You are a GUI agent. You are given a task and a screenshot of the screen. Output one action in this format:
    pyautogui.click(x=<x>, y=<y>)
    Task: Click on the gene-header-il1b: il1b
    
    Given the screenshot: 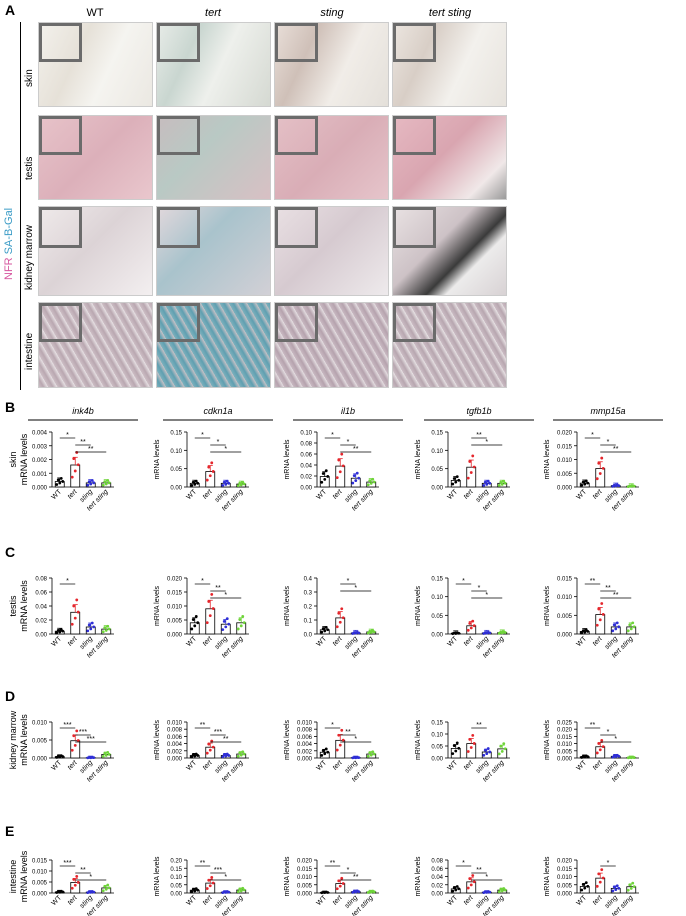 What is the action you would take?
    pyautogui.click(x=348, y=411)
    